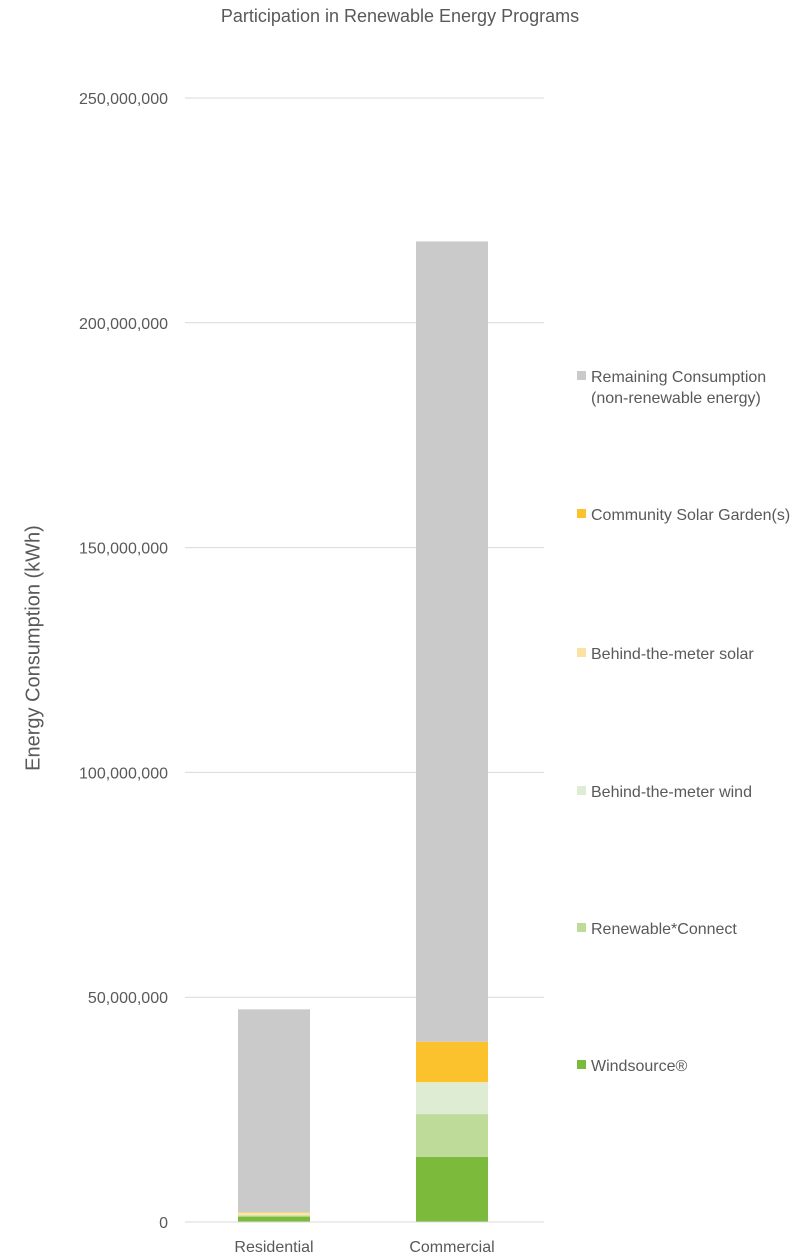 The width and height of the screenshot is (796, 1256). Describe the element at coordinates (123, 549) in the screenshot. I see `y-tick-label: 150,000,000` at that location.